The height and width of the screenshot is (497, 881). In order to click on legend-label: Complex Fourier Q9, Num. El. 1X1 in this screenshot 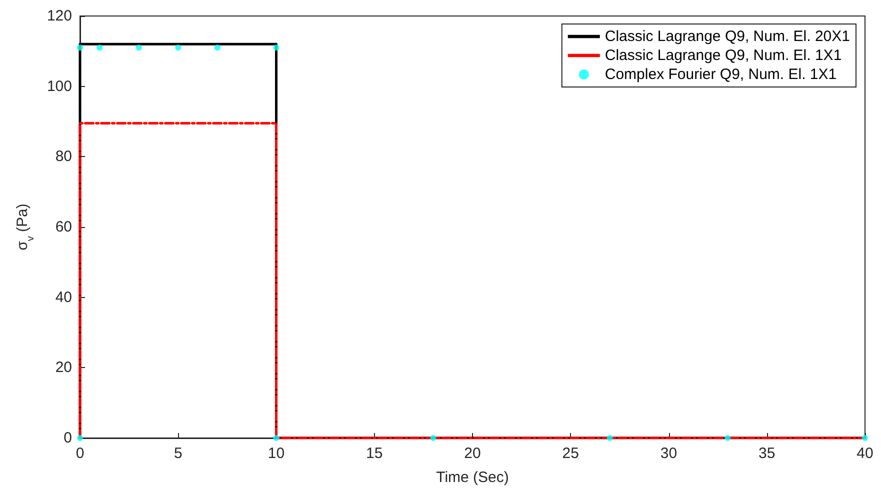, I will do `click(720, 74)`.